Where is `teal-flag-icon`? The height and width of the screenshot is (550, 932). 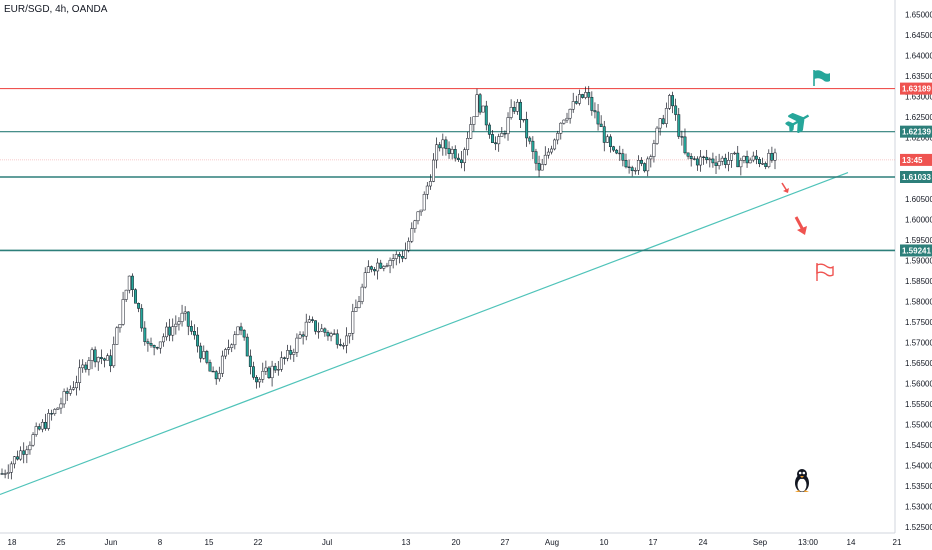 teal-flag-icon is located at coordinates (821, 78).